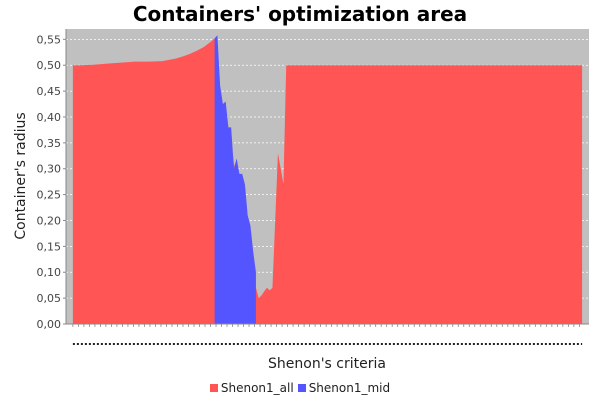 The height and width of the screenshot is (400, 600). Describe the element at coordinates (349, 388) in the screenshot. I see `legend-label: Shenon1_mid` at that location.